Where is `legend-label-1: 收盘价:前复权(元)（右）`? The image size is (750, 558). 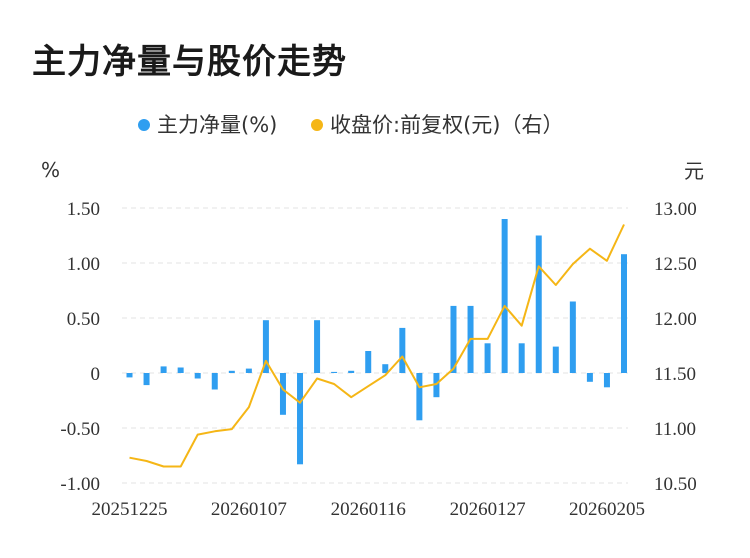 legend-label-1: 收盘价:前复权(元)（右） is located at coordinates (446, 125).